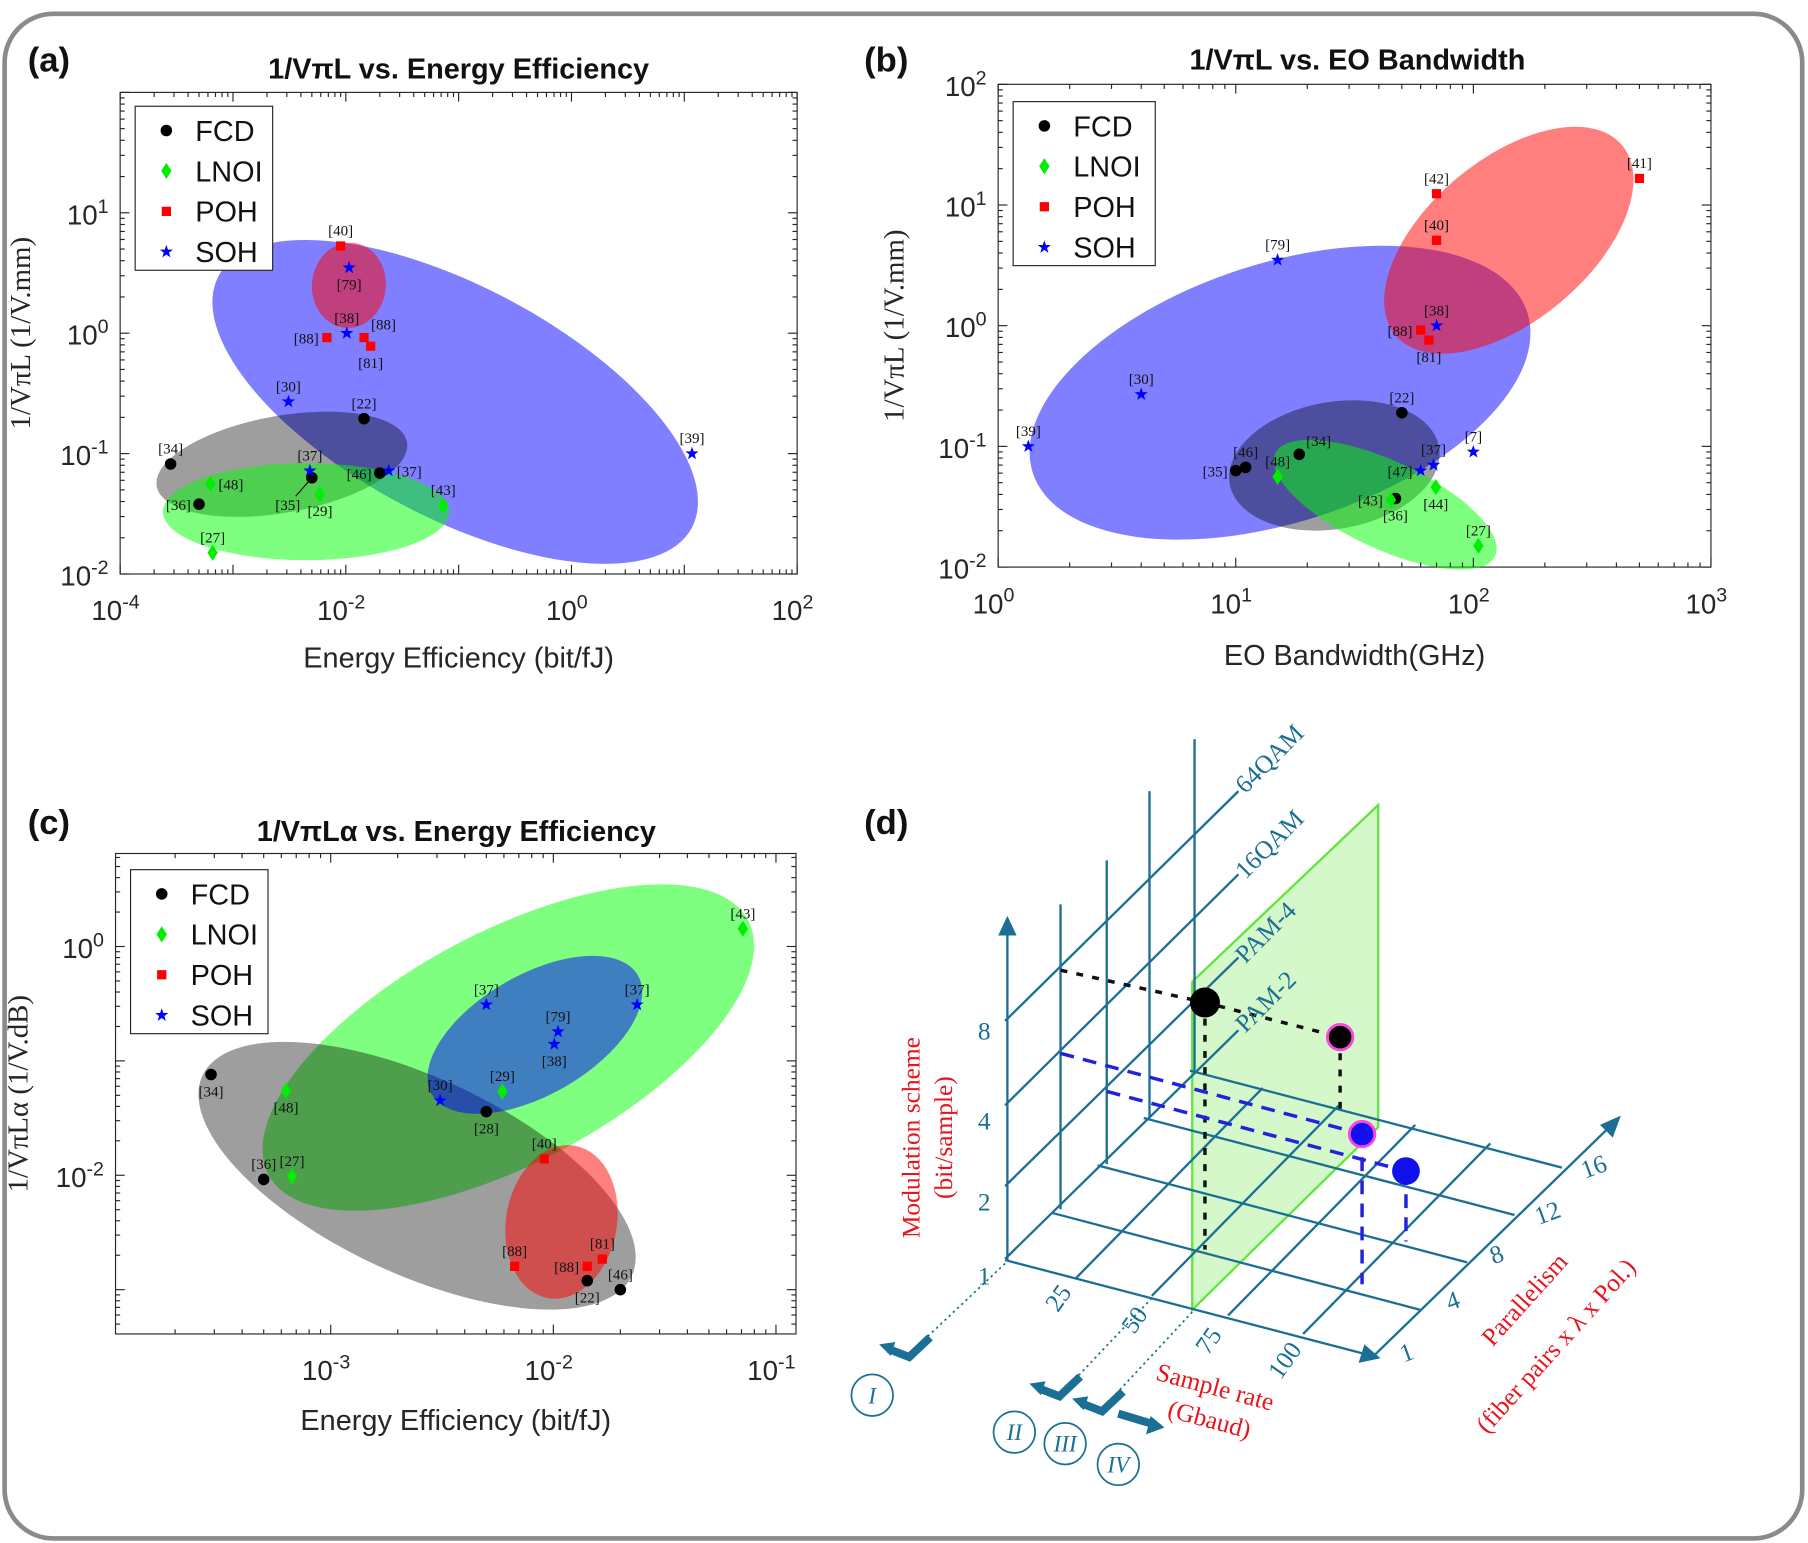 Image resolution: width=1808 pixels, height=1543 pixels. Describe the element at coordinates (455, 1421) in the screenshot. I see `x-axis-label: Energy Efficiency (bit/fJ)` at that location.